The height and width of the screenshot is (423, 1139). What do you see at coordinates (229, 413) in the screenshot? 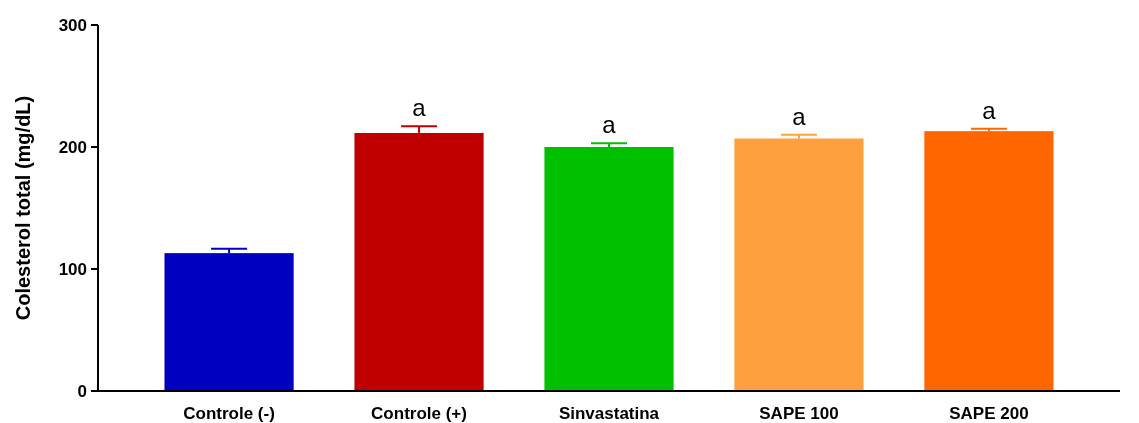
I see `x-tick-label: Controle (-)` at bounding box center [229, 413].